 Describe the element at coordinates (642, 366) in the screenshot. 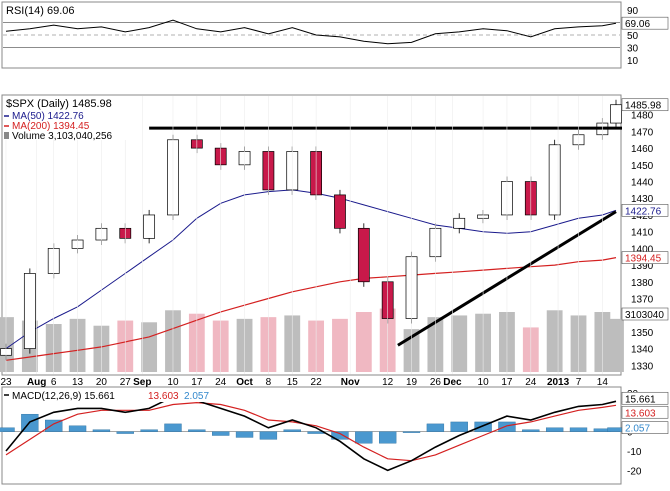

I see `price-tick-label: 1330` at that location.